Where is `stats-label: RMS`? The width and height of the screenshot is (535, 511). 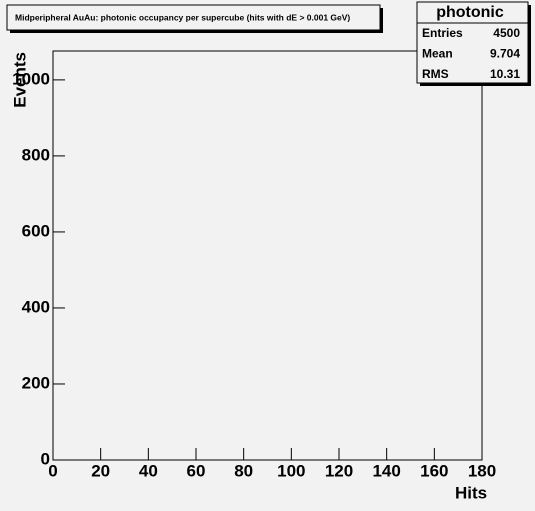
stats-label: RMS is located at coordinates (435, 74).